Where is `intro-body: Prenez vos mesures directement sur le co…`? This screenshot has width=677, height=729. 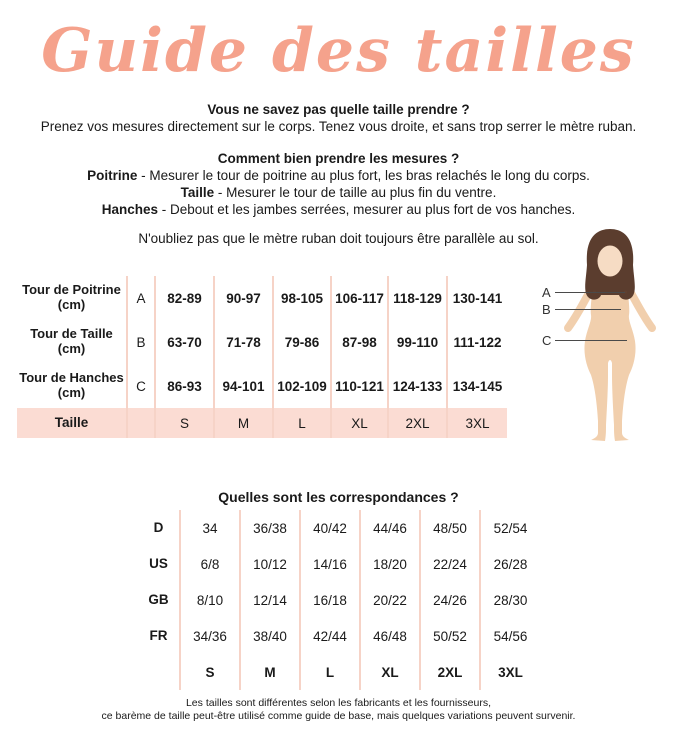 intro-body: Prenez vos mesures directement sur le co… is located at coordinates (338, 126).